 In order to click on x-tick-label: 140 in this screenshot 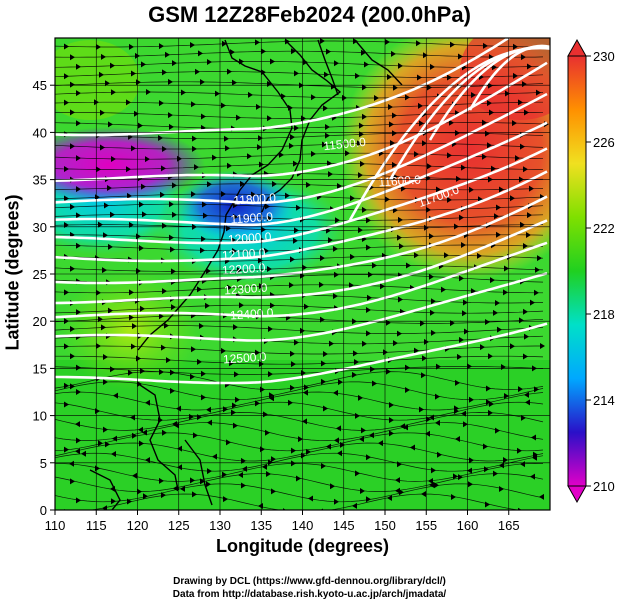, I will do `click(303, 525)`.